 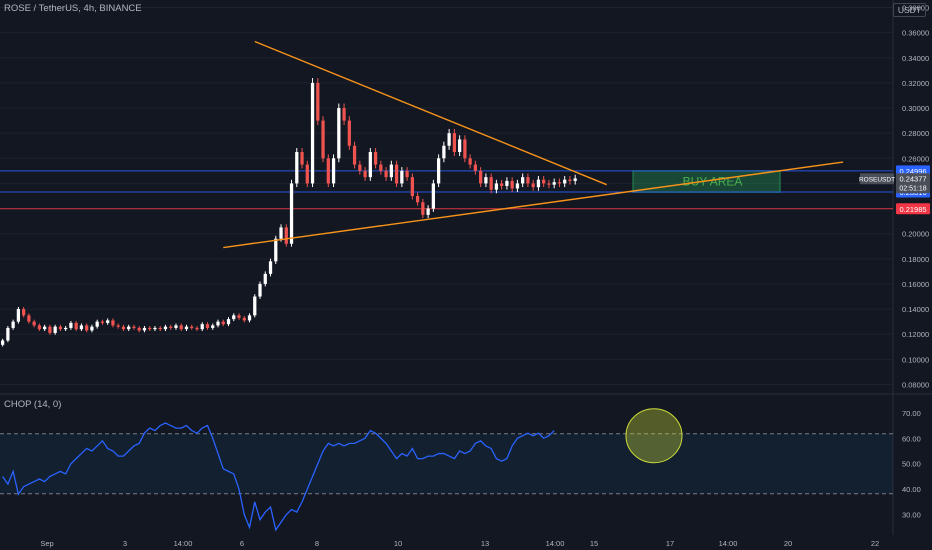 I want to click on last-price-text: 0.24377, so click(x=912, y=179).